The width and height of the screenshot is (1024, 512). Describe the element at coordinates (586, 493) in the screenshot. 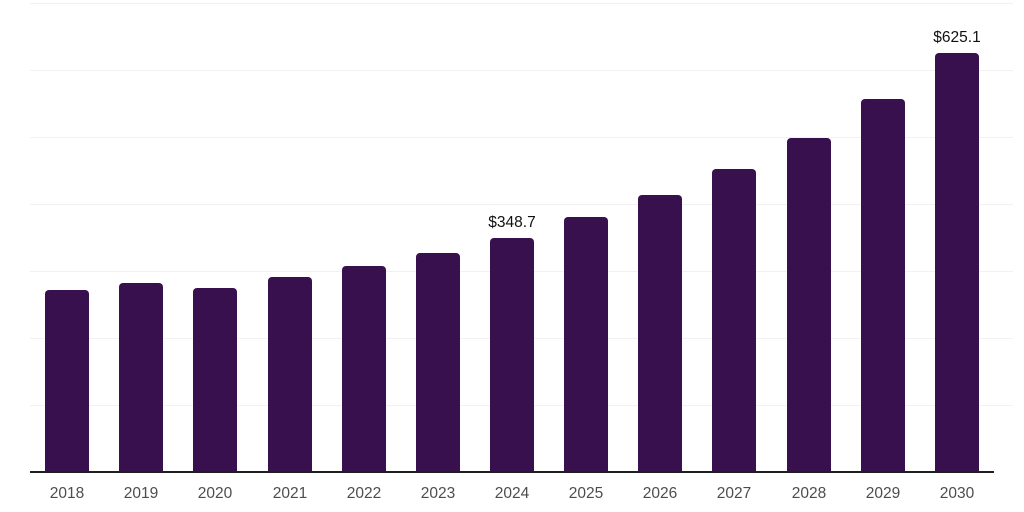

I see `x-tick-label: 2025` at that location.